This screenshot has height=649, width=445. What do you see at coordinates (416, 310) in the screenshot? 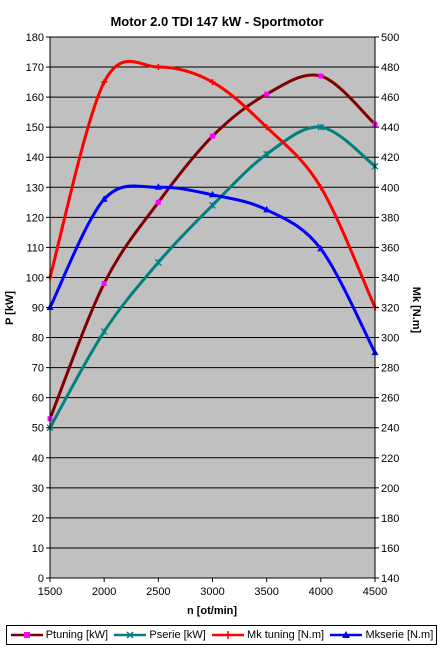
I see `y-axis-label-right: Mk [N.m]` at bounding box center [416, 310].